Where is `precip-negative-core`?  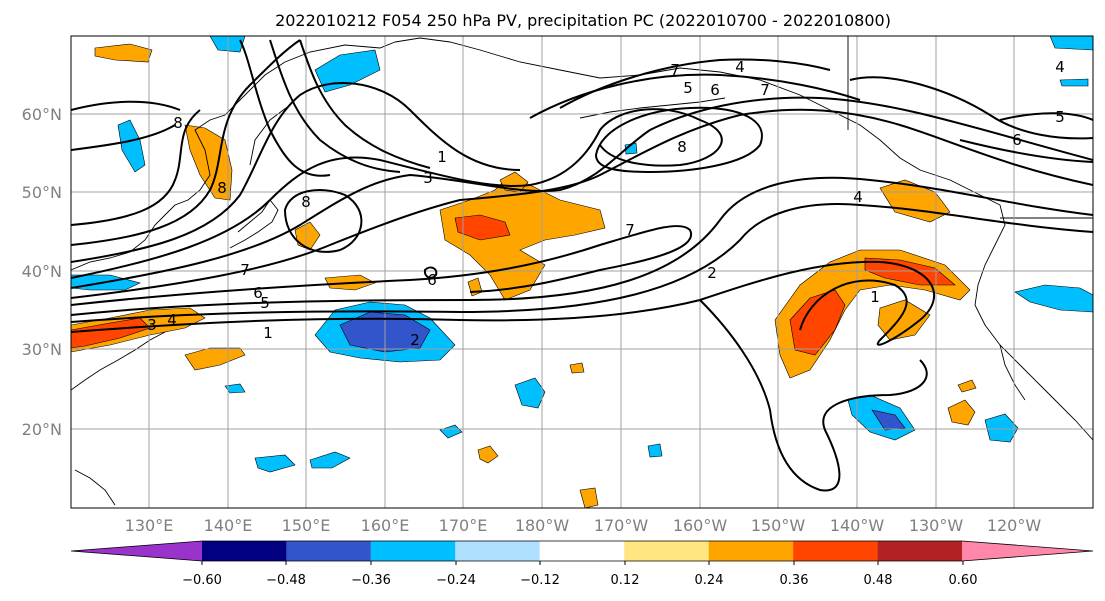
precip-negative-core is located at coordinates (888, 420).